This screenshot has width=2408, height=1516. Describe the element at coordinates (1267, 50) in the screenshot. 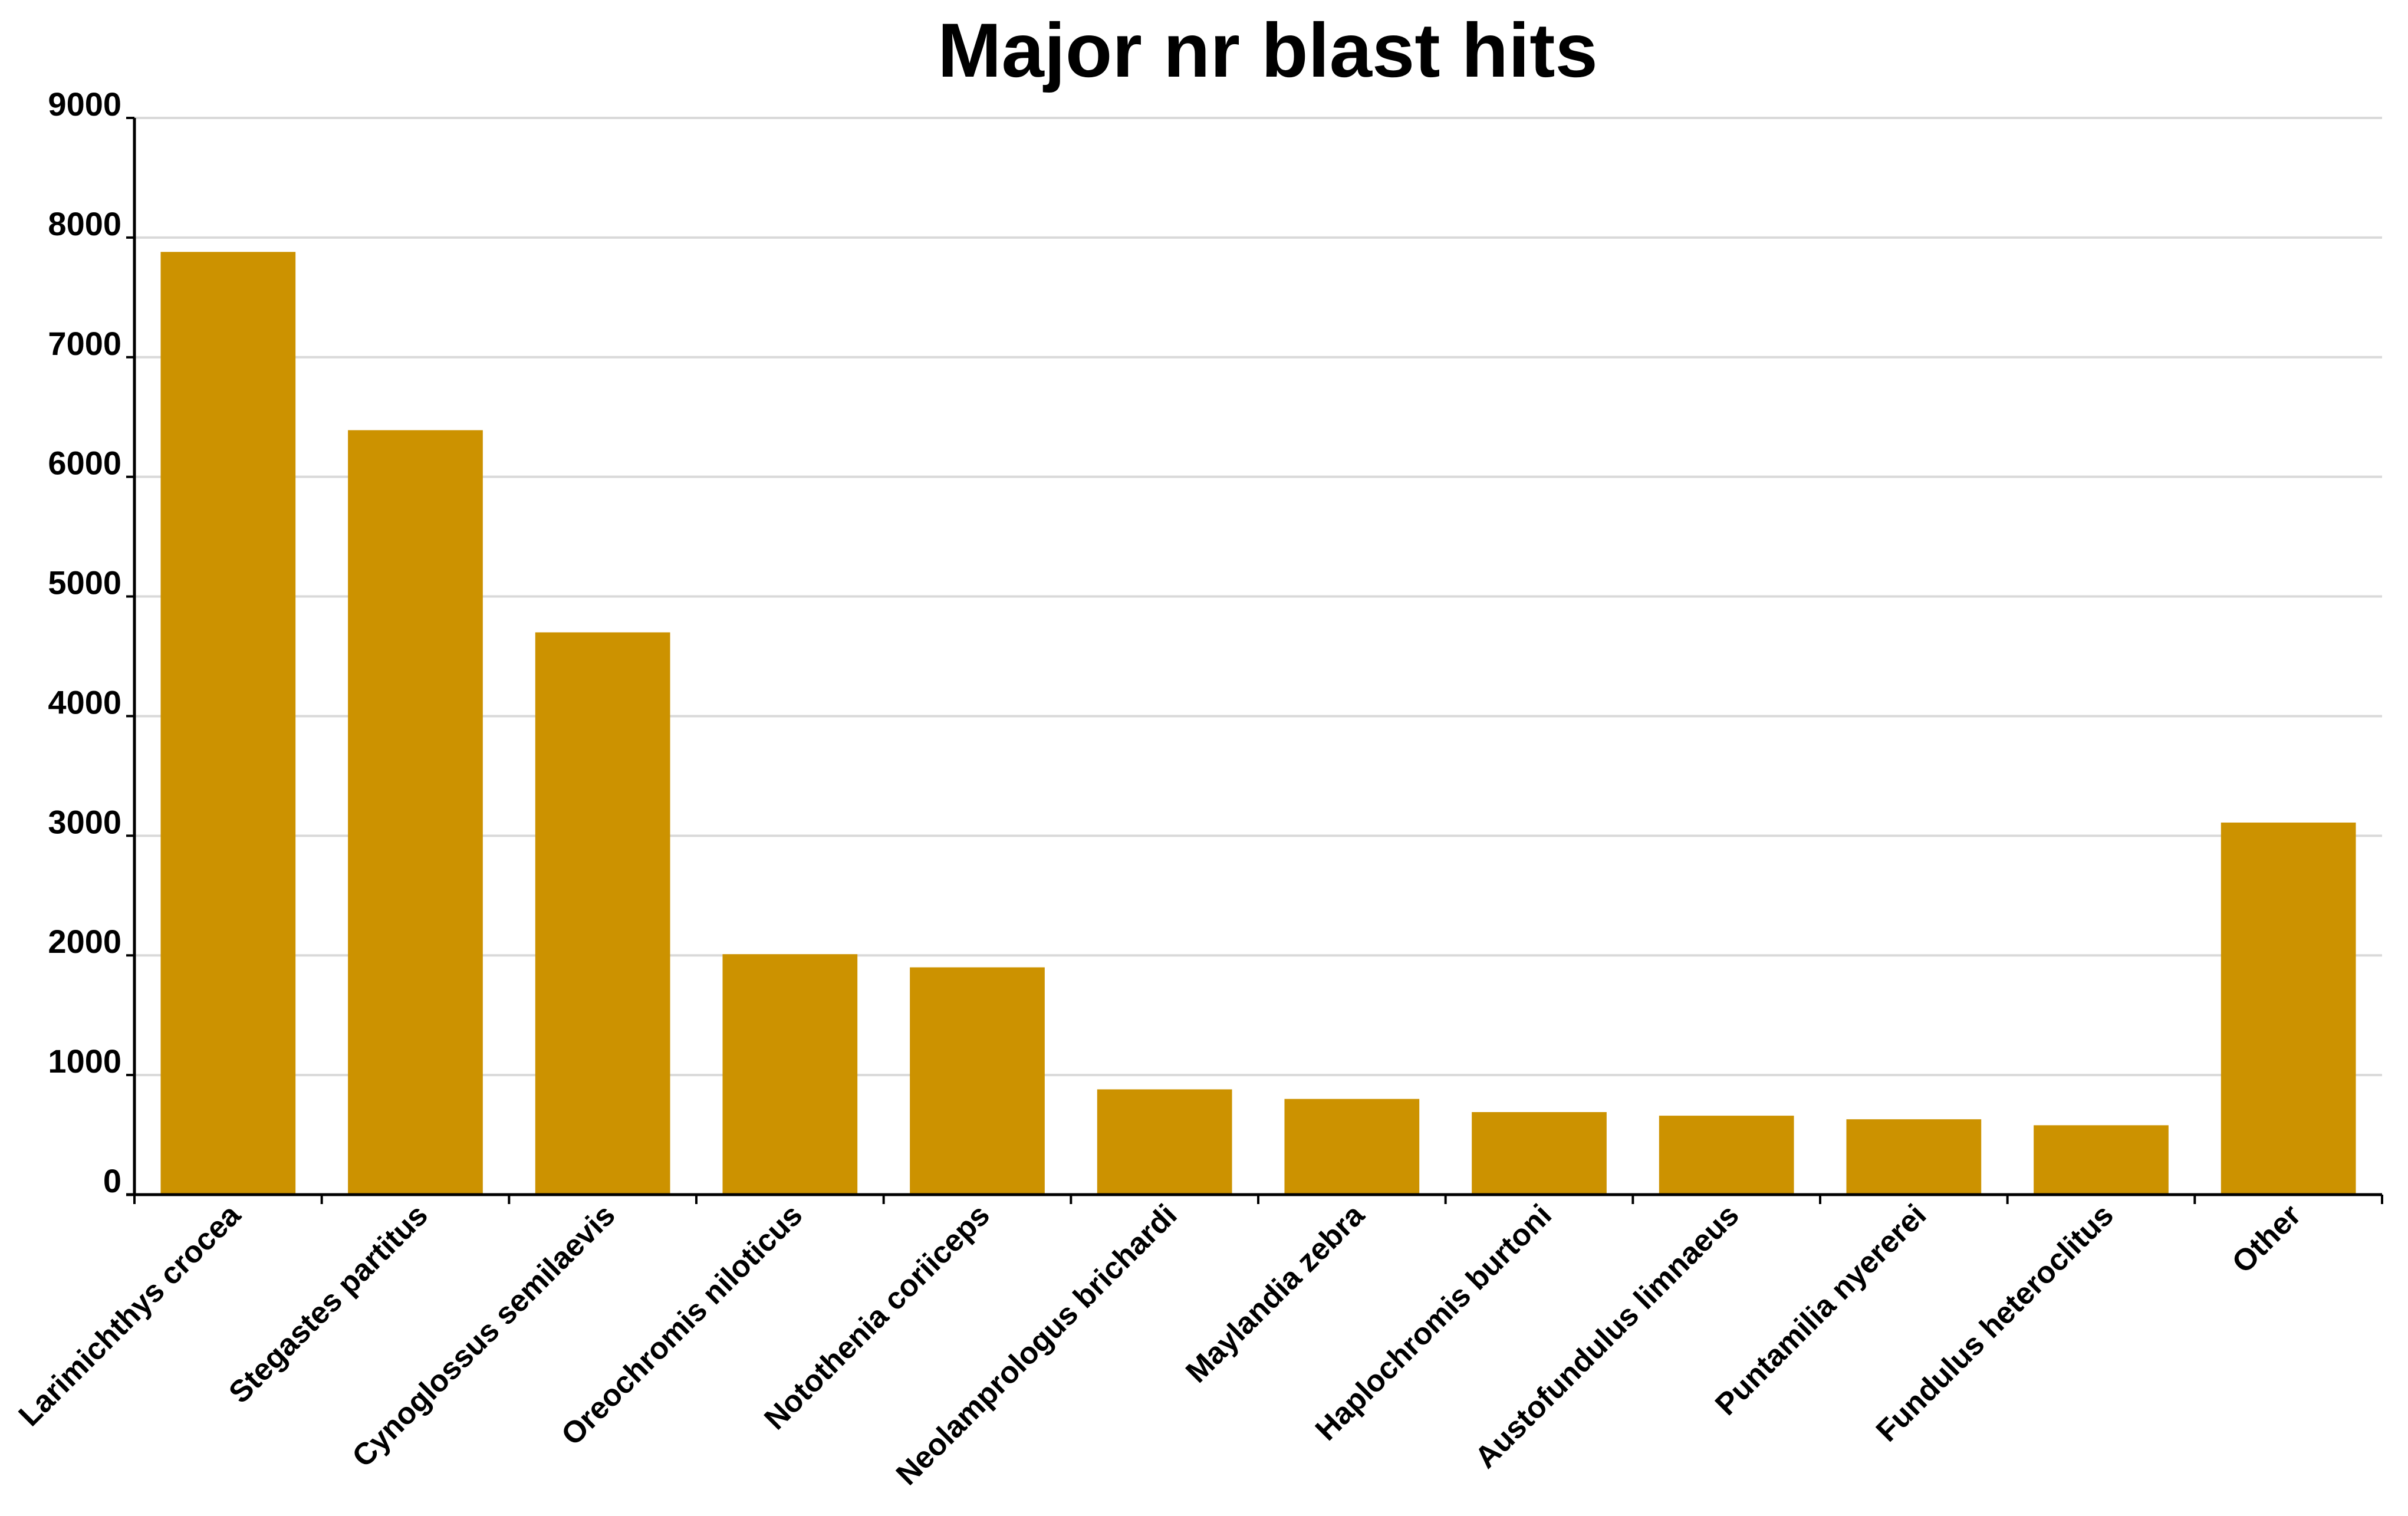

I see `chart-title: Major nr blast hits` at that location.